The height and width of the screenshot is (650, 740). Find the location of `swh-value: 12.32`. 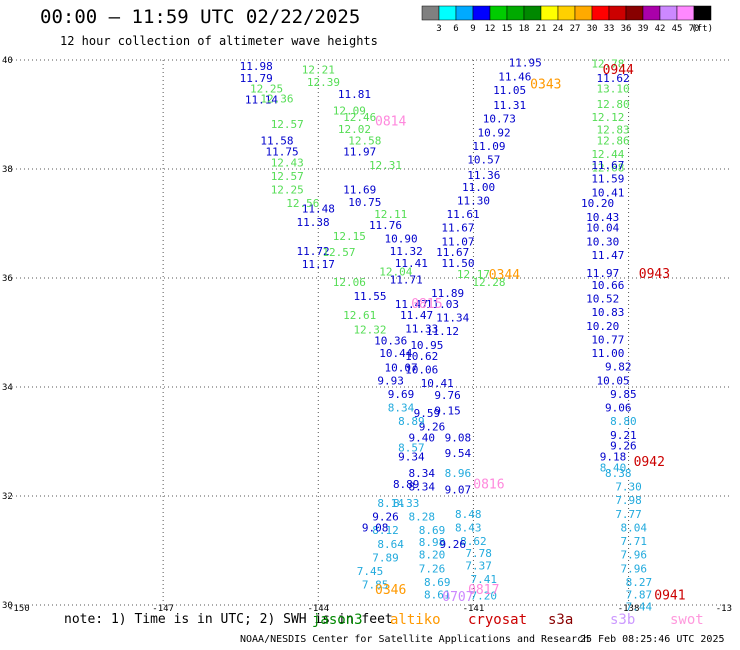

swh-value: 12.32 is located at coordinates (369, 330).